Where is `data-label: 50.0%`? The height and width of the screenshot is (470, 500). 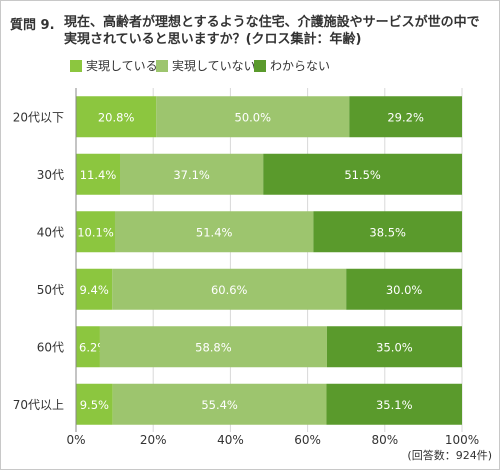 data-label: 50.0% is located at coordinates (253, 117).